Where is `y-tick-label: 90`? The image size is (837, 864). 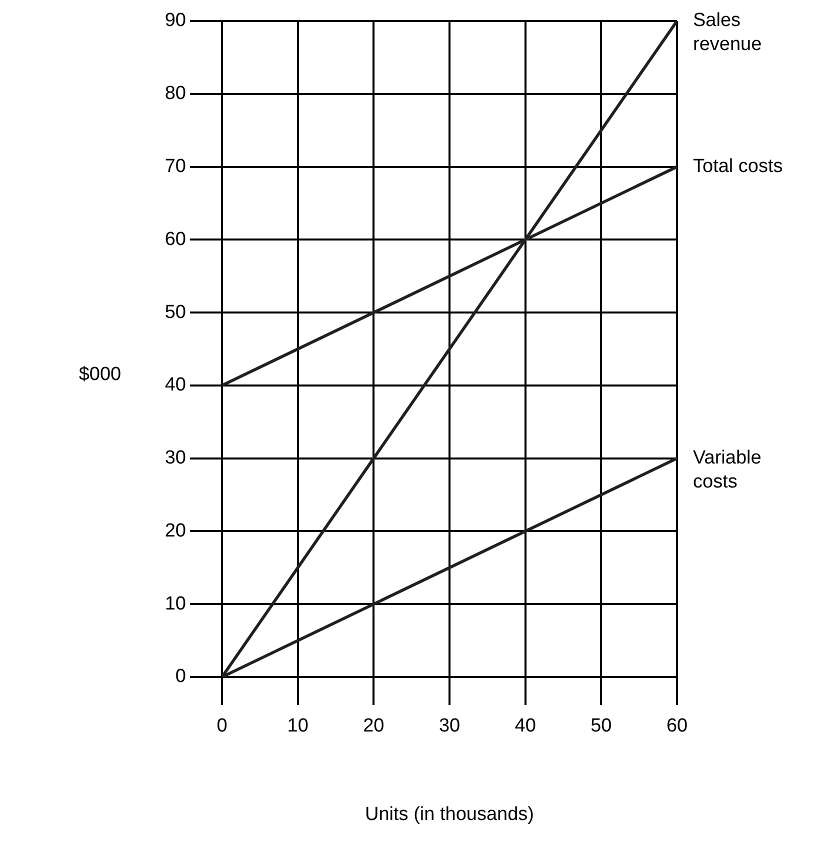 y-tick-label: 90 is located at coordinates (175, 21).